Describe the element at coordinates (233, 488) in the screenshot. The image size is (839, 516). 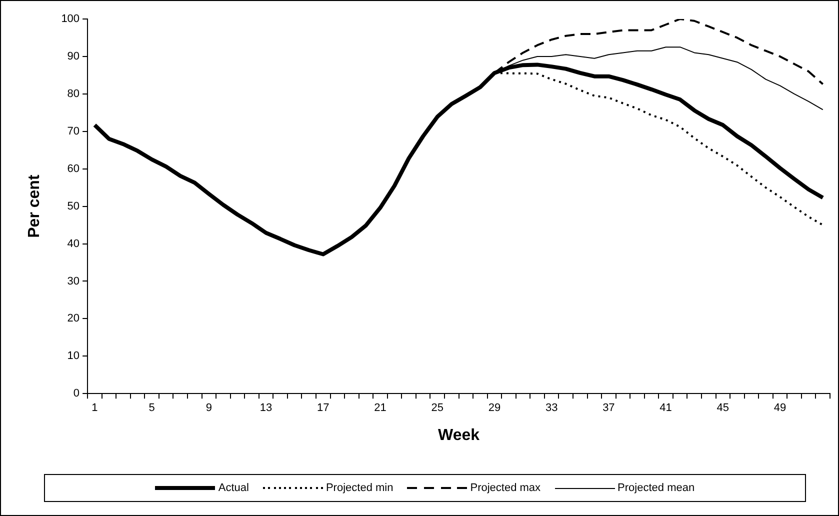
I see `legend-label: Actual` at that location.